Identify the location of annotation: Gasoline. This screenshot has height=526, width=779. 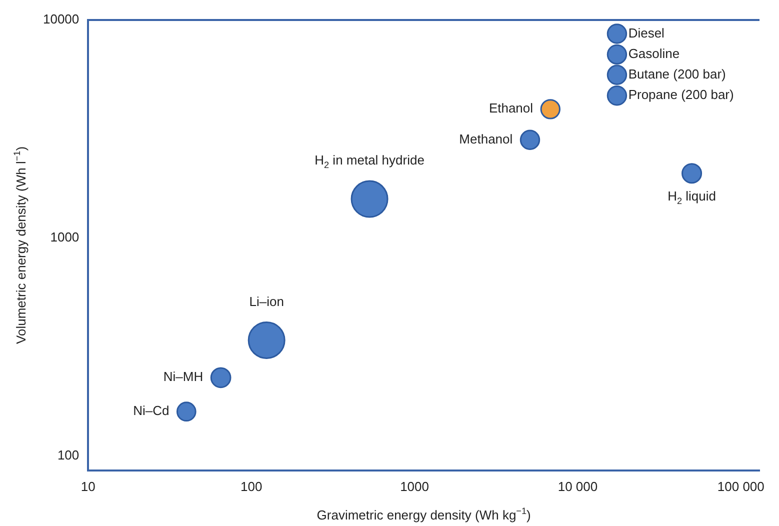
(654, 54).